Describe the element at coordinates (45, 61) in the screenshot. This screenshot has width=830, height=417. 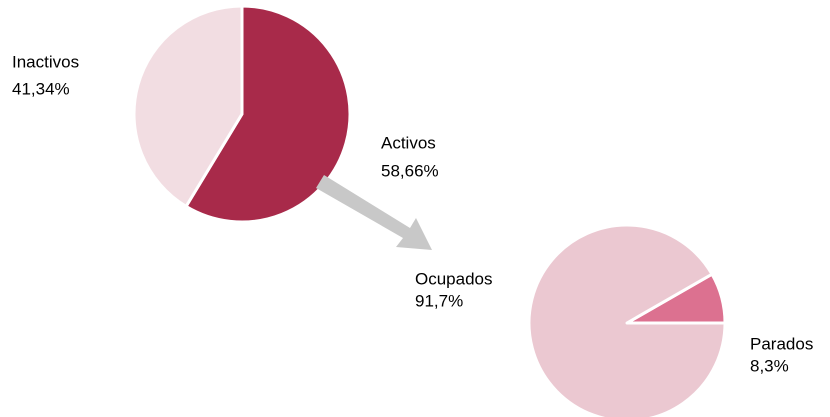
I see `category-label: Inactivos` at that location.